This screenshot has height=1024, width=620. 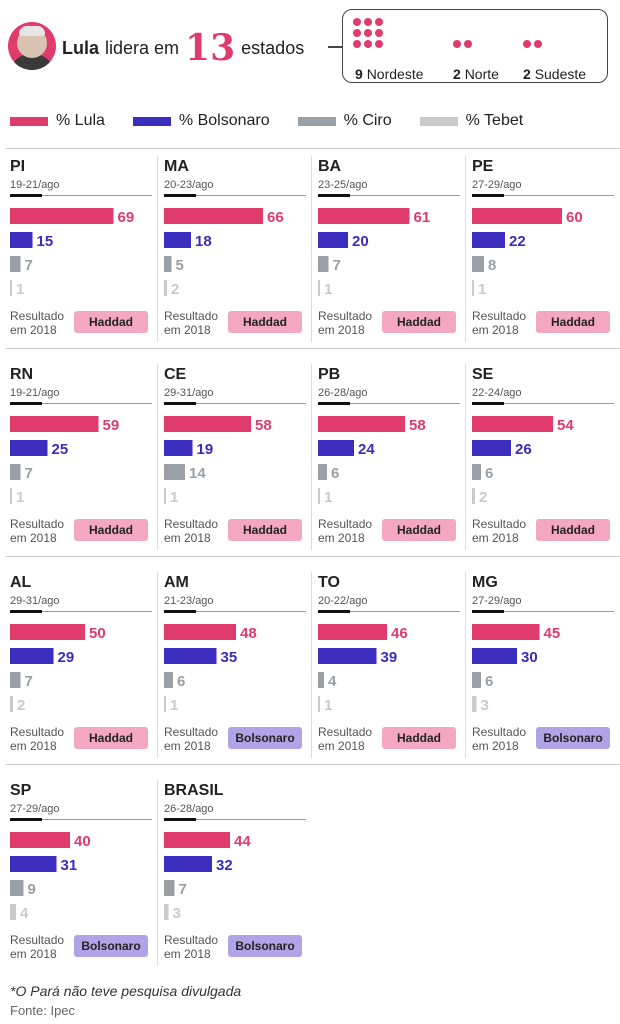 I want to click on value-label-bolsonaro: 20, so click(x=360, y=241).